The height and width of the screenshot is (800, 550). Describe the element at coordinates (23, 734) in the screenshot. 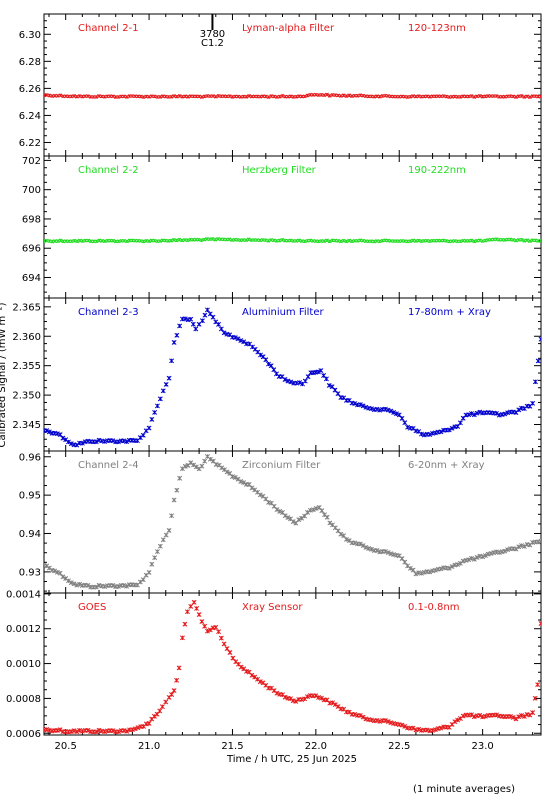

I see `y-tick-label: 0.0006` at that location.